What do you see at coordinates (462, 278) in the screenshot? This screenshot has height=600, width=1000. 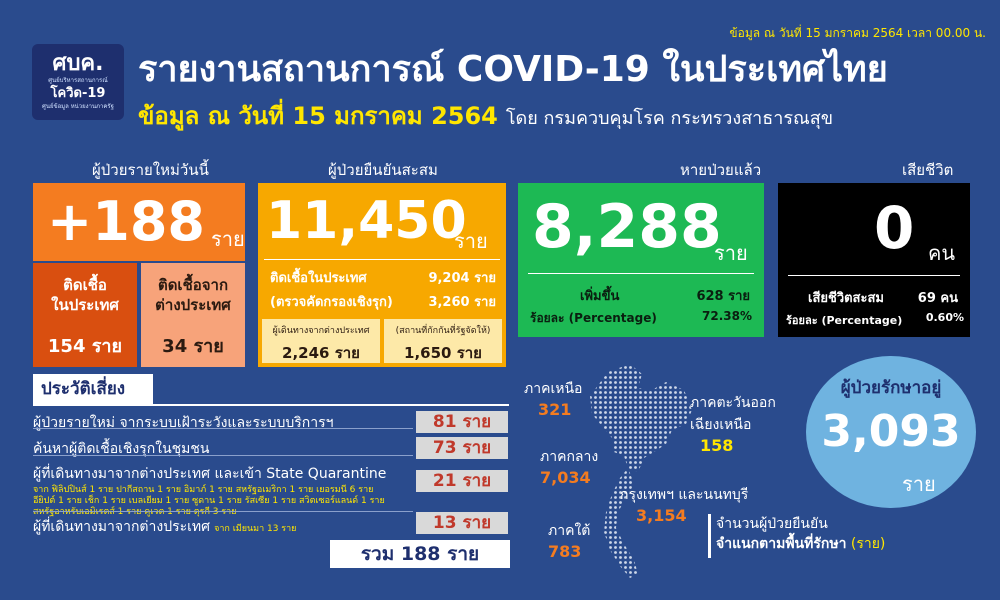 I see `cumulative-row1-value: 9,204 ราย` at bounding box center [462, 278].